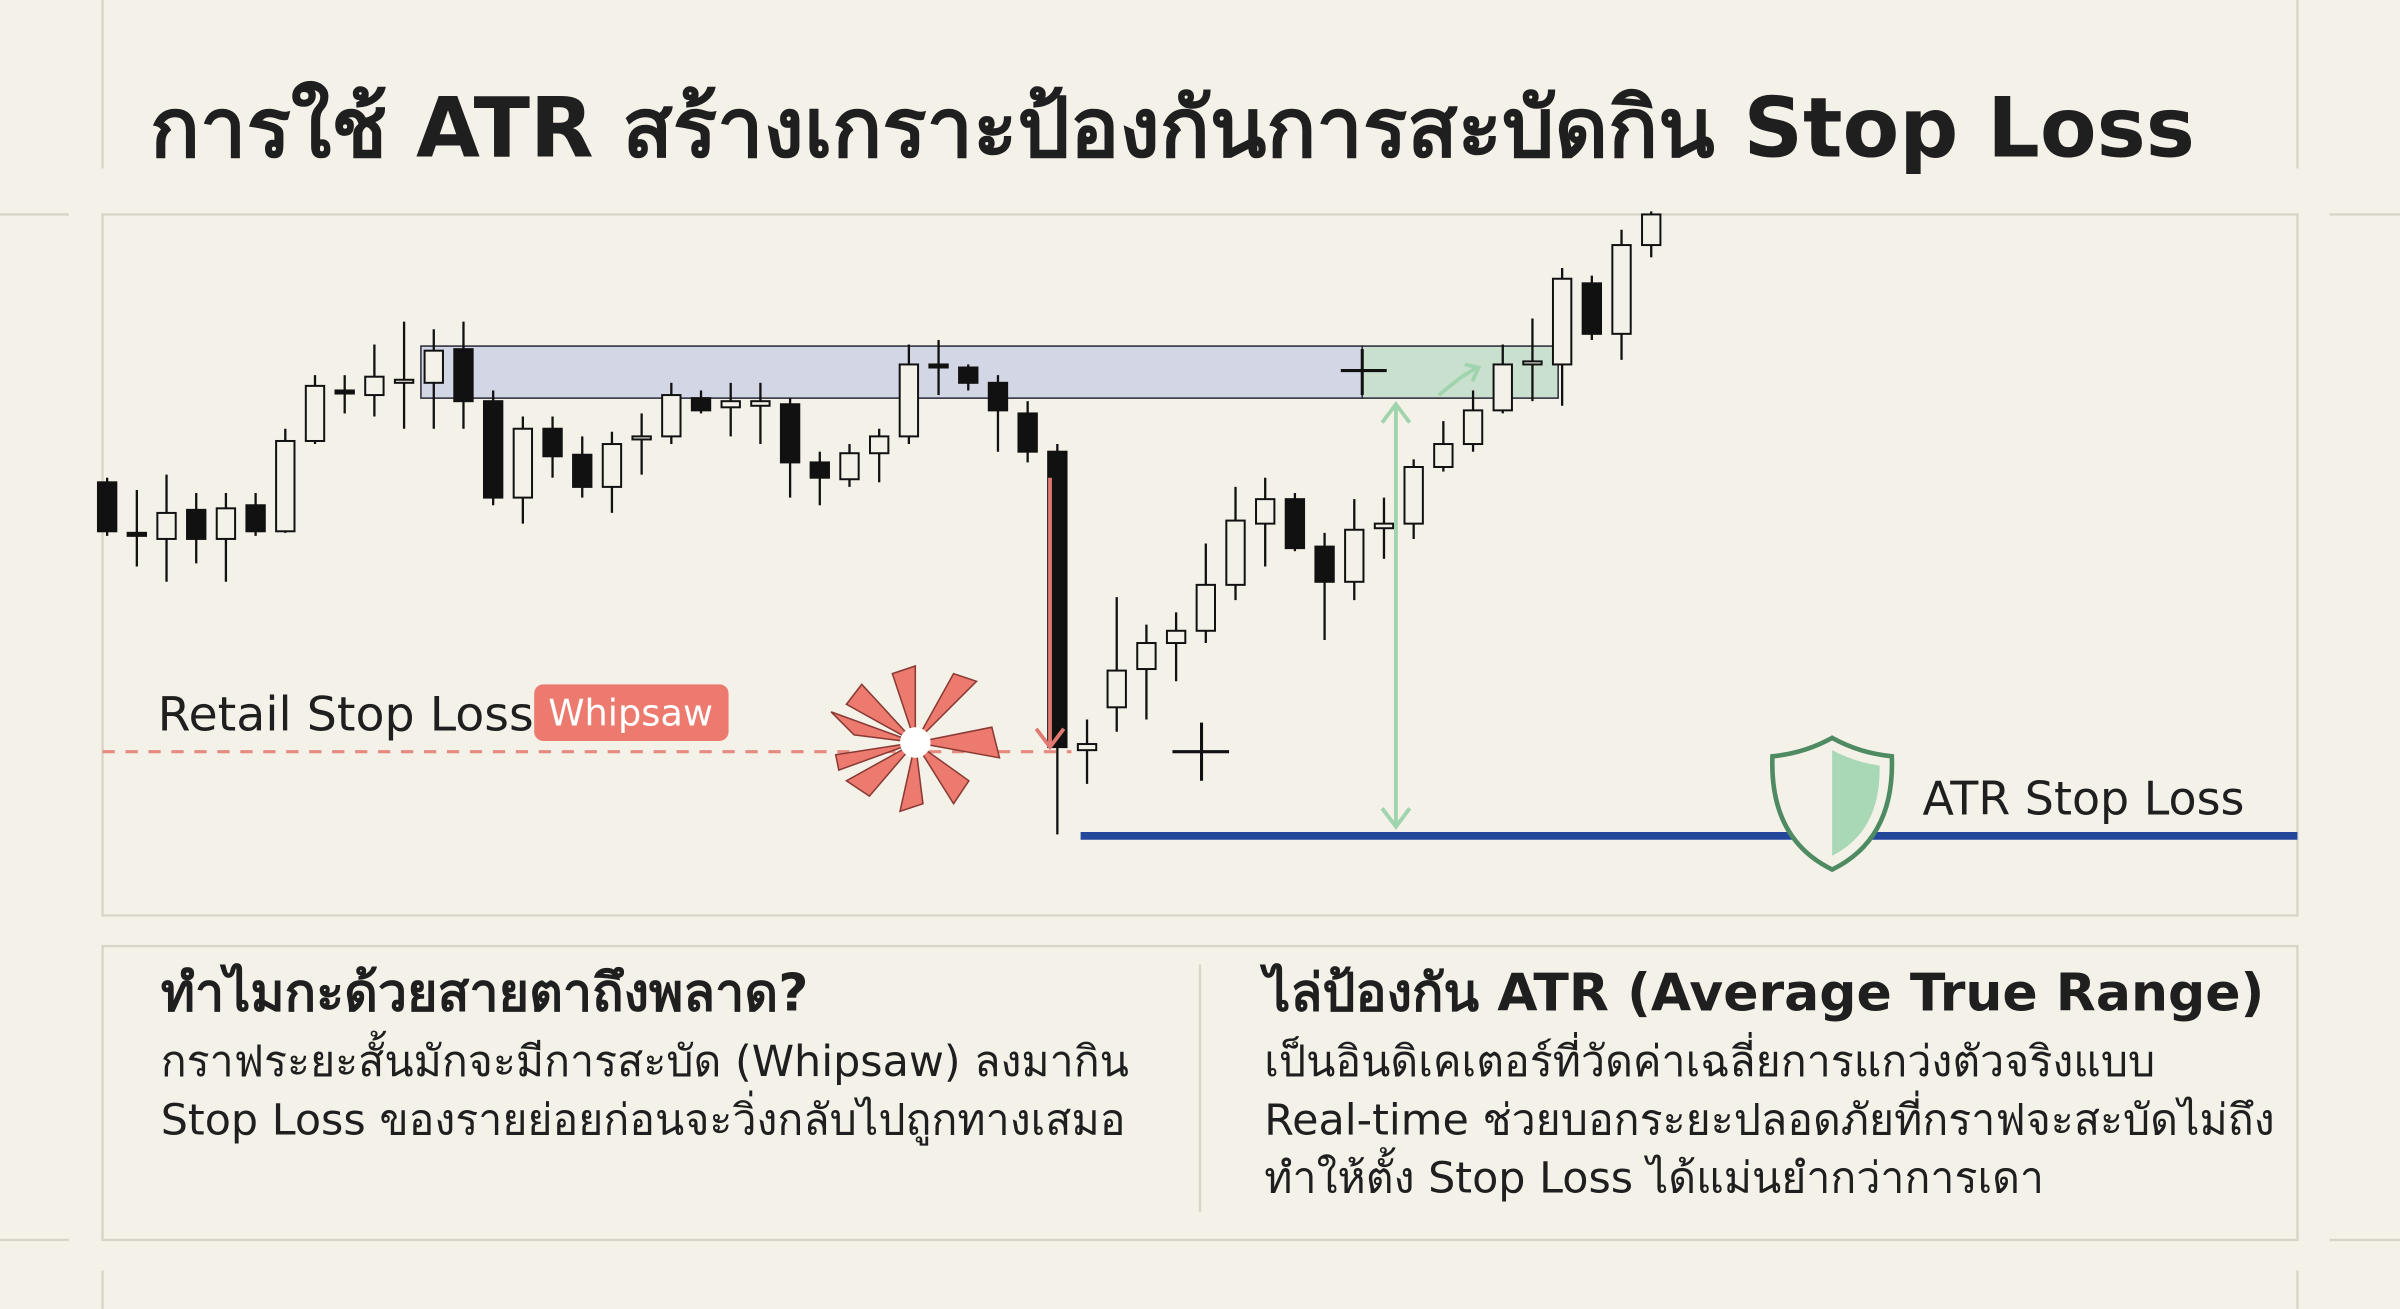 The width and height of the screenshot is (2400, 1309). What do you see at coordinates (1832, 804) in the screenshot?
I see `shield` at bounding box center [1832, 804].